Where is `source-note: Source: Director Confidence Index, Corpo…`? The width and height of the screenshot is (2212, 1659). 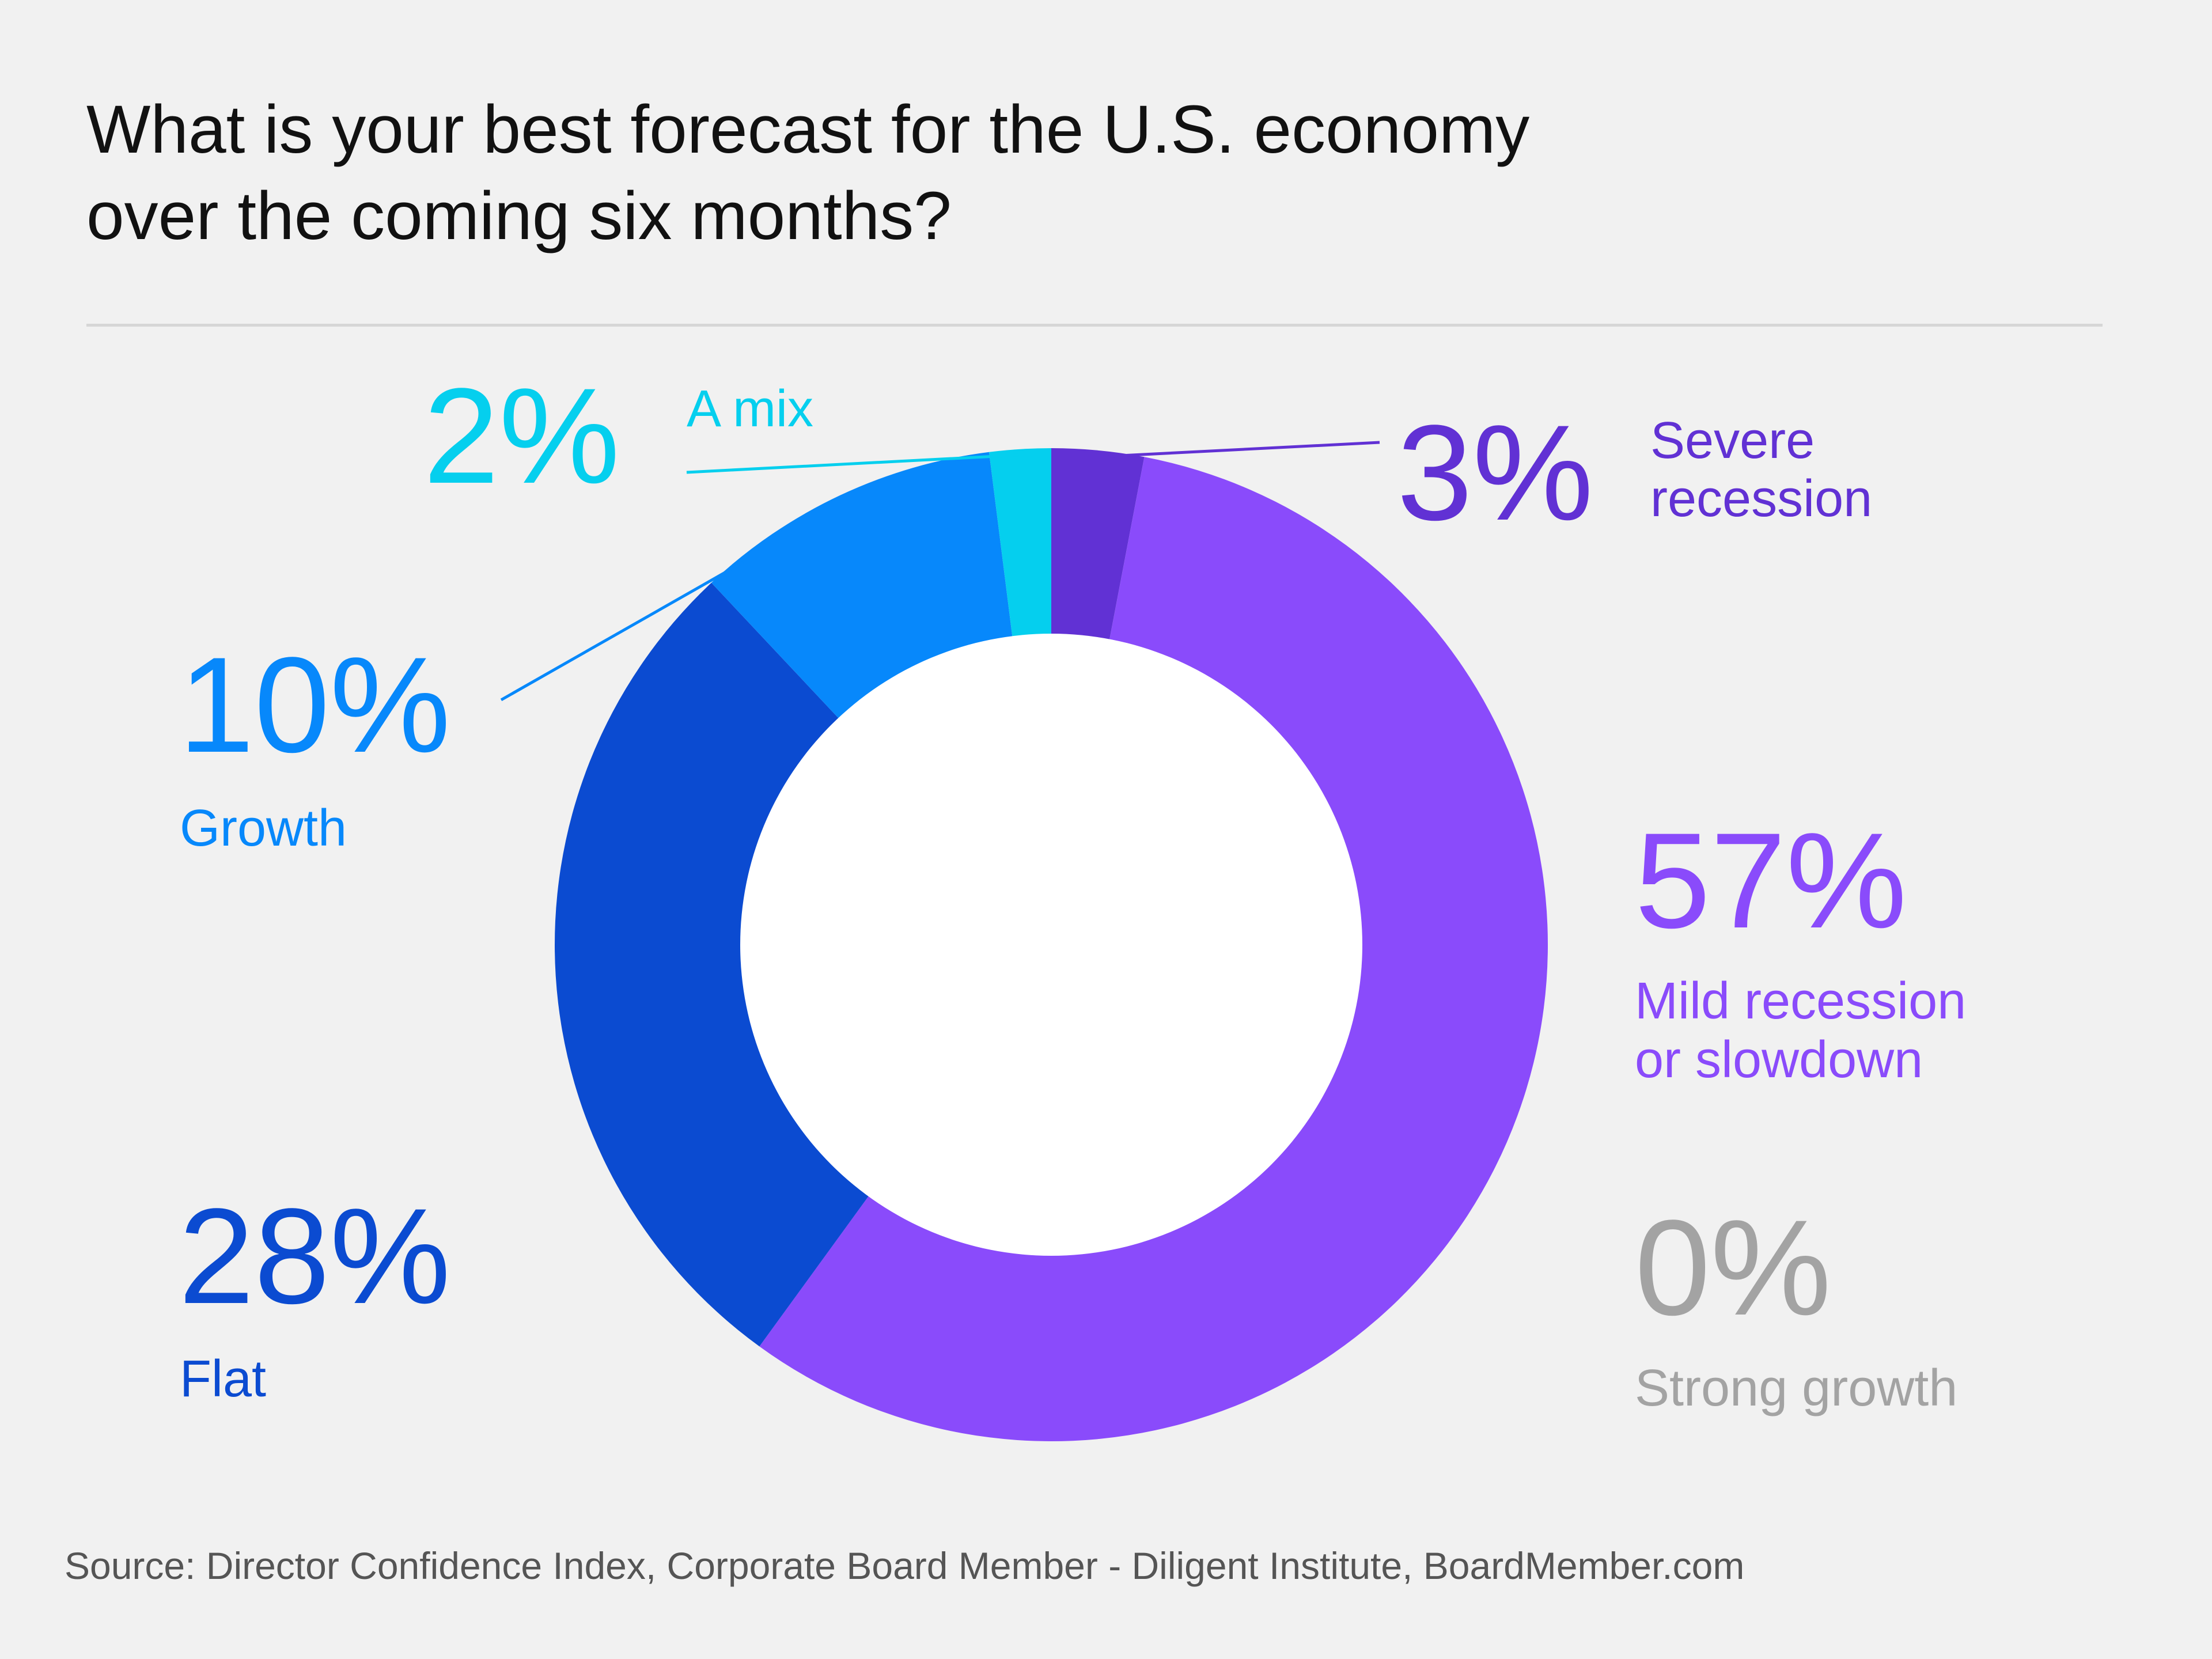
source-note: Source: Director Confidence Index, Corpo… is located at coordinates (905, 1565).